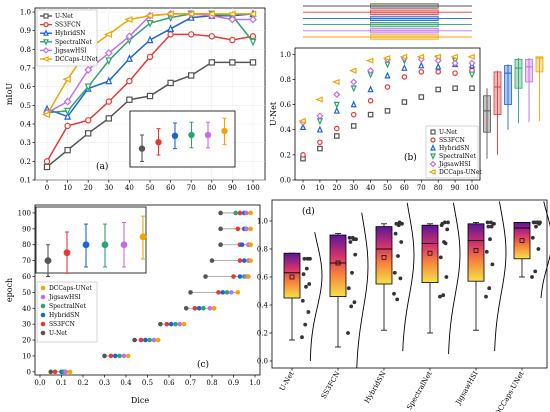  I want to click on b-point-spectralnet, so click(472, 75).